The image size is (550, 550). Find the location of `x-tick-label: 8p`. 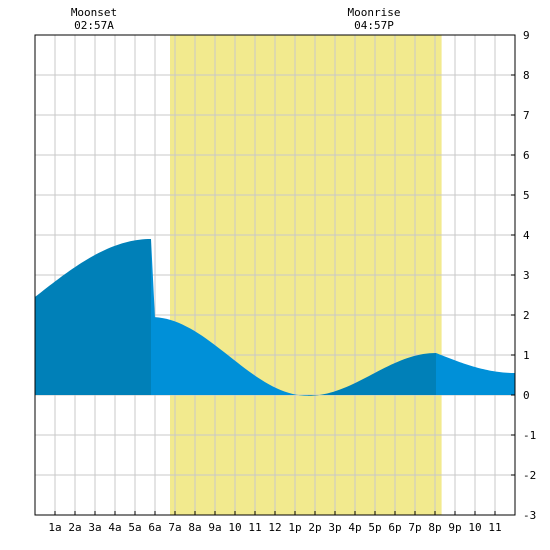

x-tick-label: 8p is located at coordinates (434, 527).